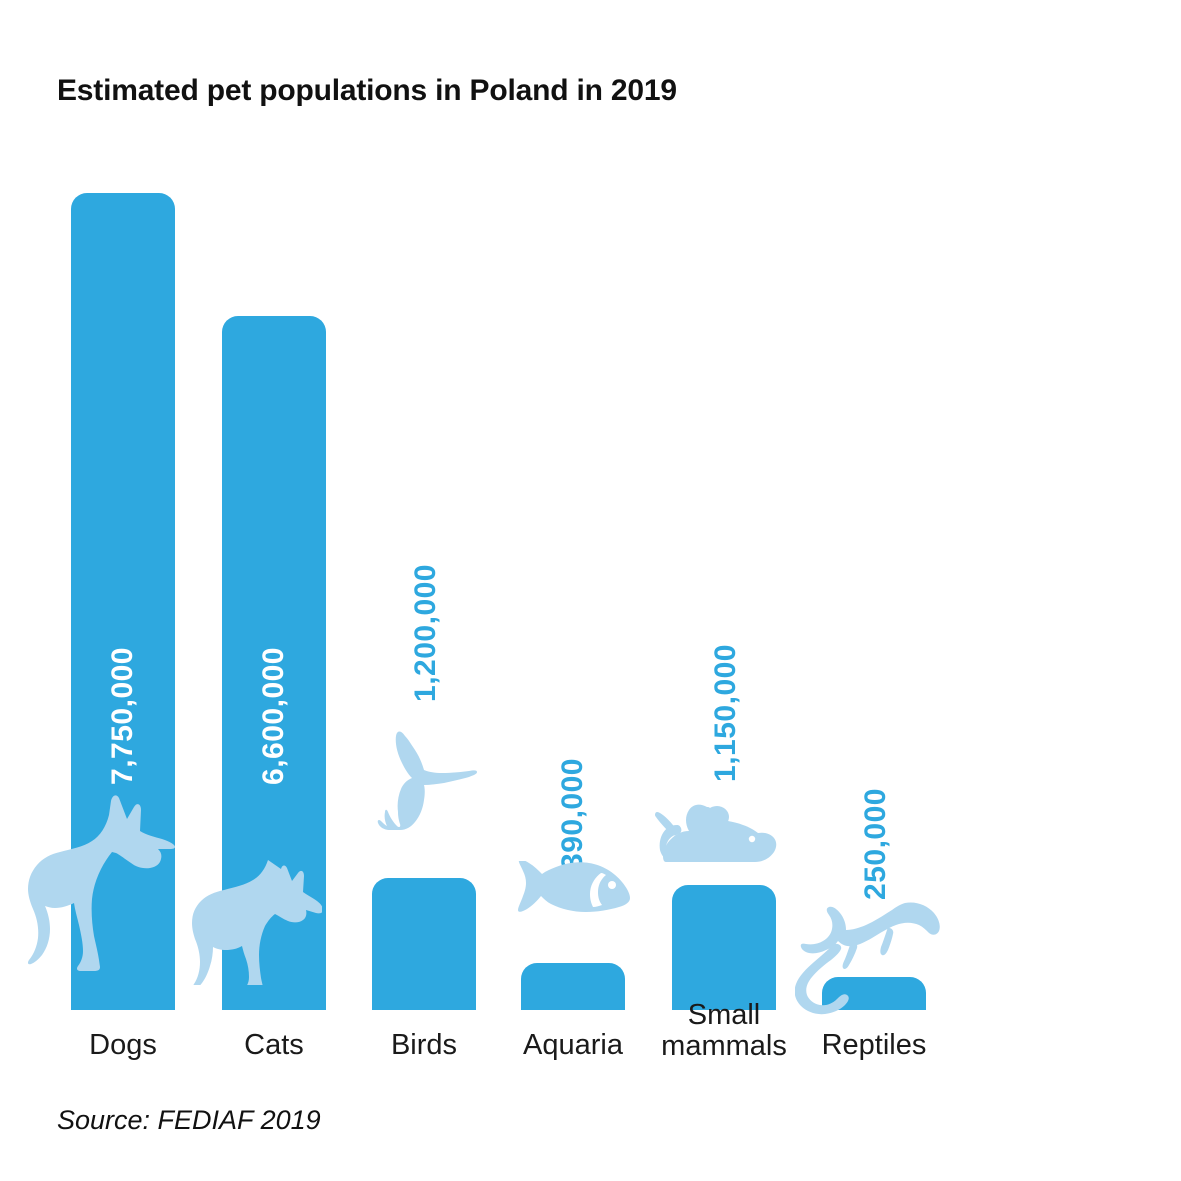 This screenshot has height=1181, width=1181. What do you see at coordinates (572, 814) in the screenshot?
I see `value-label-aquaria: 390,000` at bounding box center [572, 814].